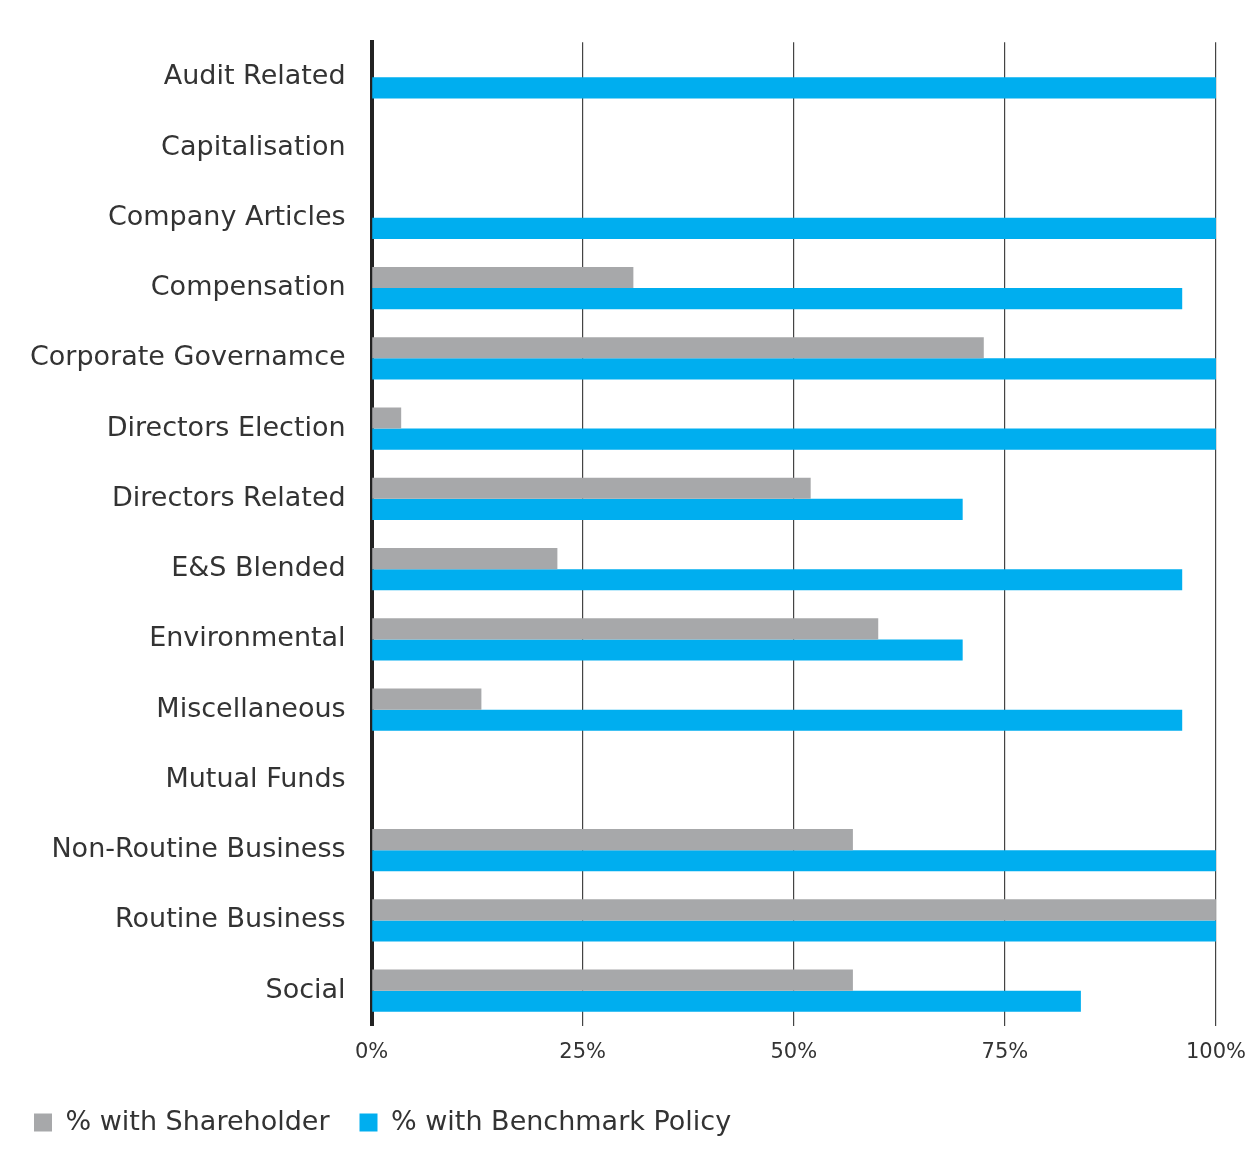 This screenshot has width=1260, height=1156. What do you see at coordinates (251, 707) in the screenshot?
I see `y-tick-label: Miscellaneous` at bounding box center [251, 707].